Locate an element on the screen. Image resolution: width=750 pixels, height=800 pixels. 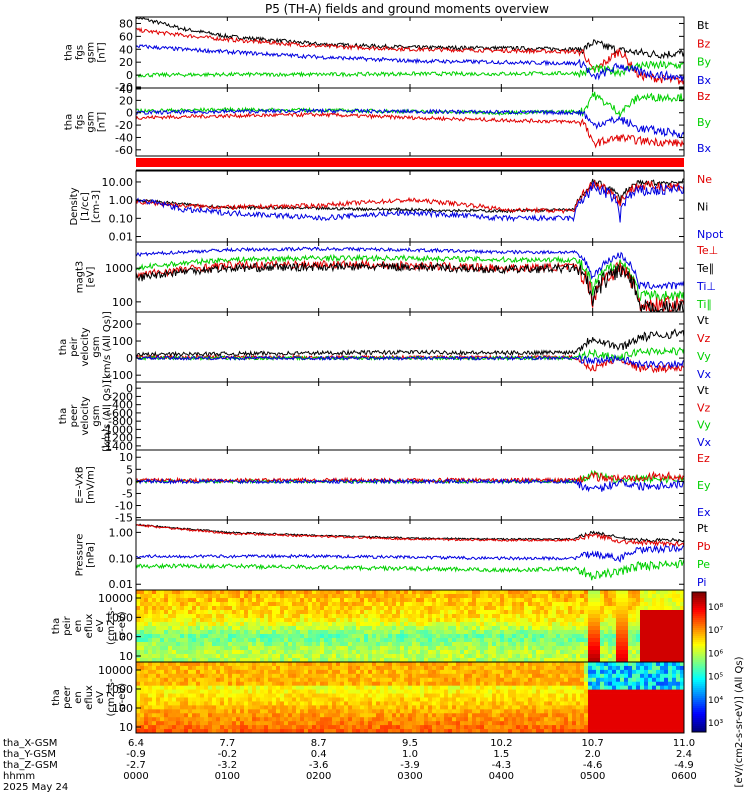
ylabel: E=-VxB [mV/m] is located at coordinates (86, 485).